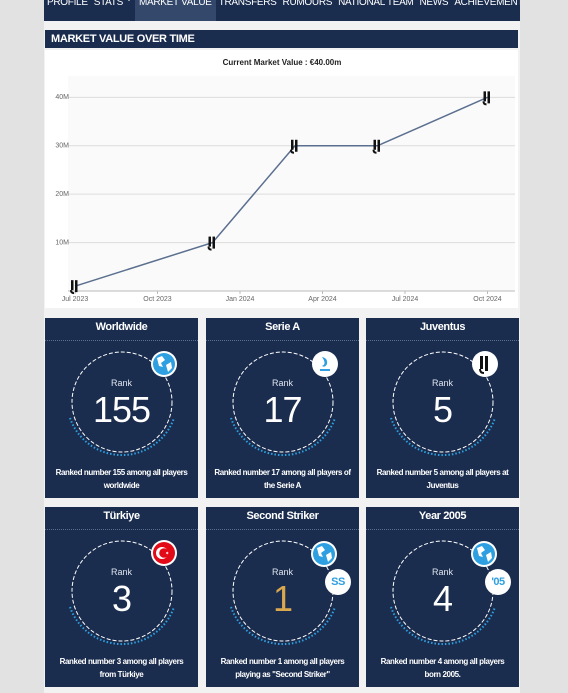 The image size is (568, 693). Describe the element at coordinates (175, 10) in the screenshot. I see `nav-item: MARKET VALUE` at that location.